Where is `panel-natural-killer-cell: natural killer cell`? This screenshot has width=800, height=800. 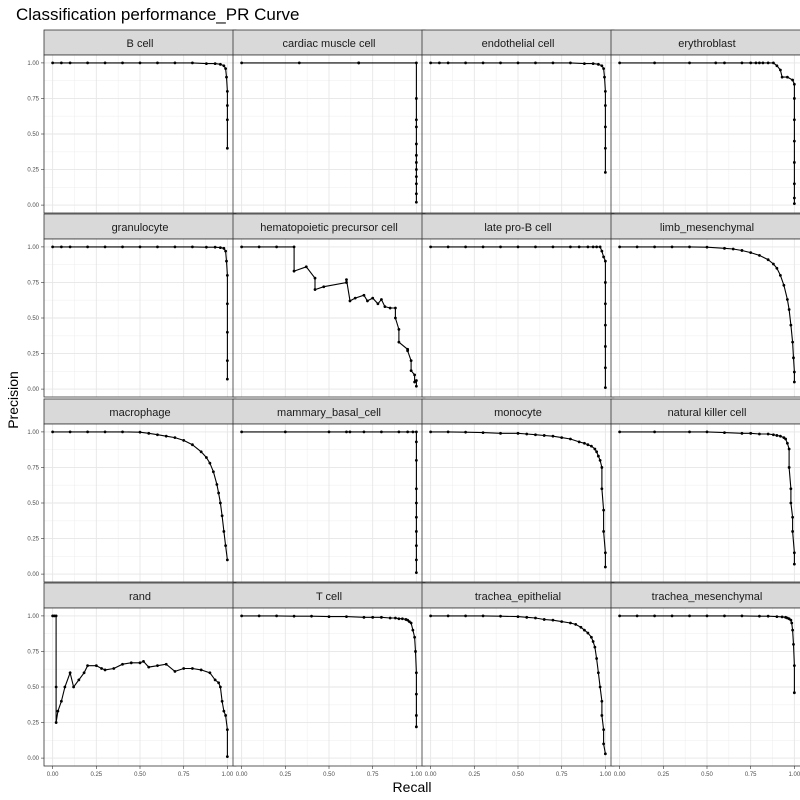
panel-natural-killer-cell: natural killer cell is located at coordinates (705, 490).